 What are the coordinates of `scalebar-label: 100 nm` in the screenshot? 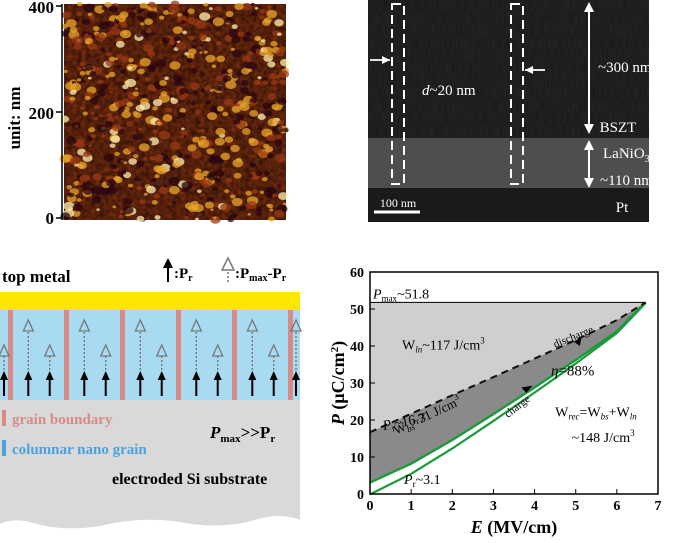 It's located at (398, 203).